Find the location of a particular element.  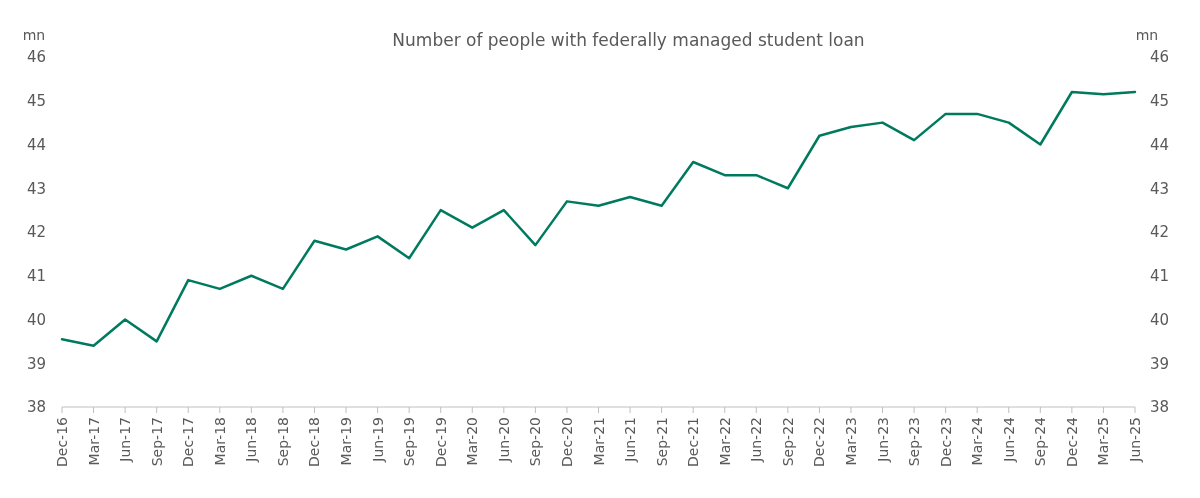

x-tick-label: Sep-22 is located at coordinates (787, 442).